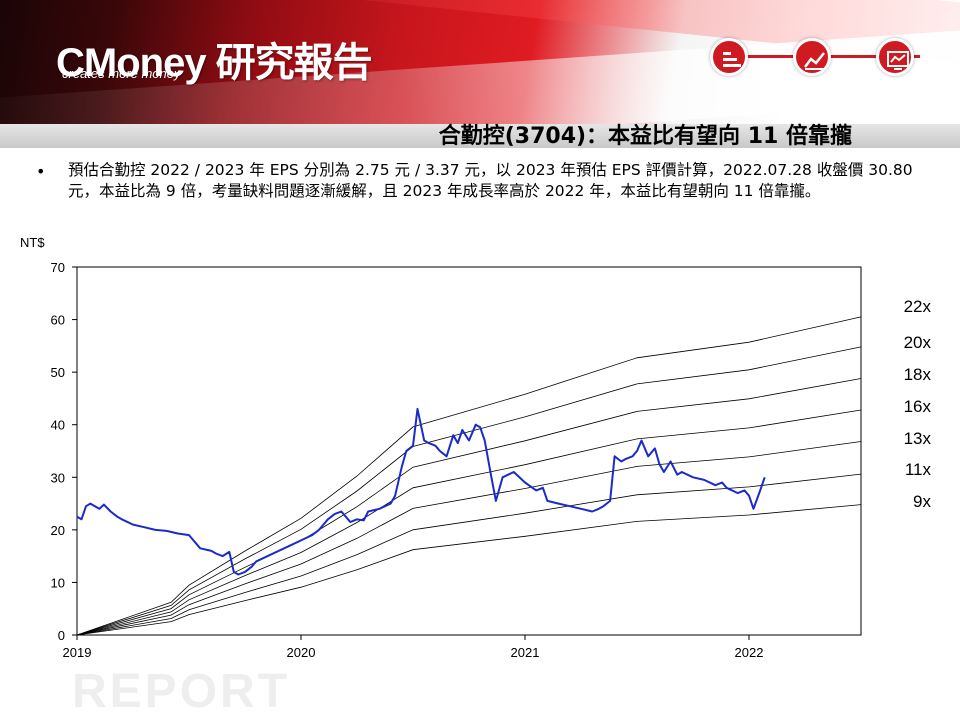 The image size is (960, 720). Describe the element at coordinates (918, 306) in the screenshot. I see `pe-band-label: 22x` at that location.